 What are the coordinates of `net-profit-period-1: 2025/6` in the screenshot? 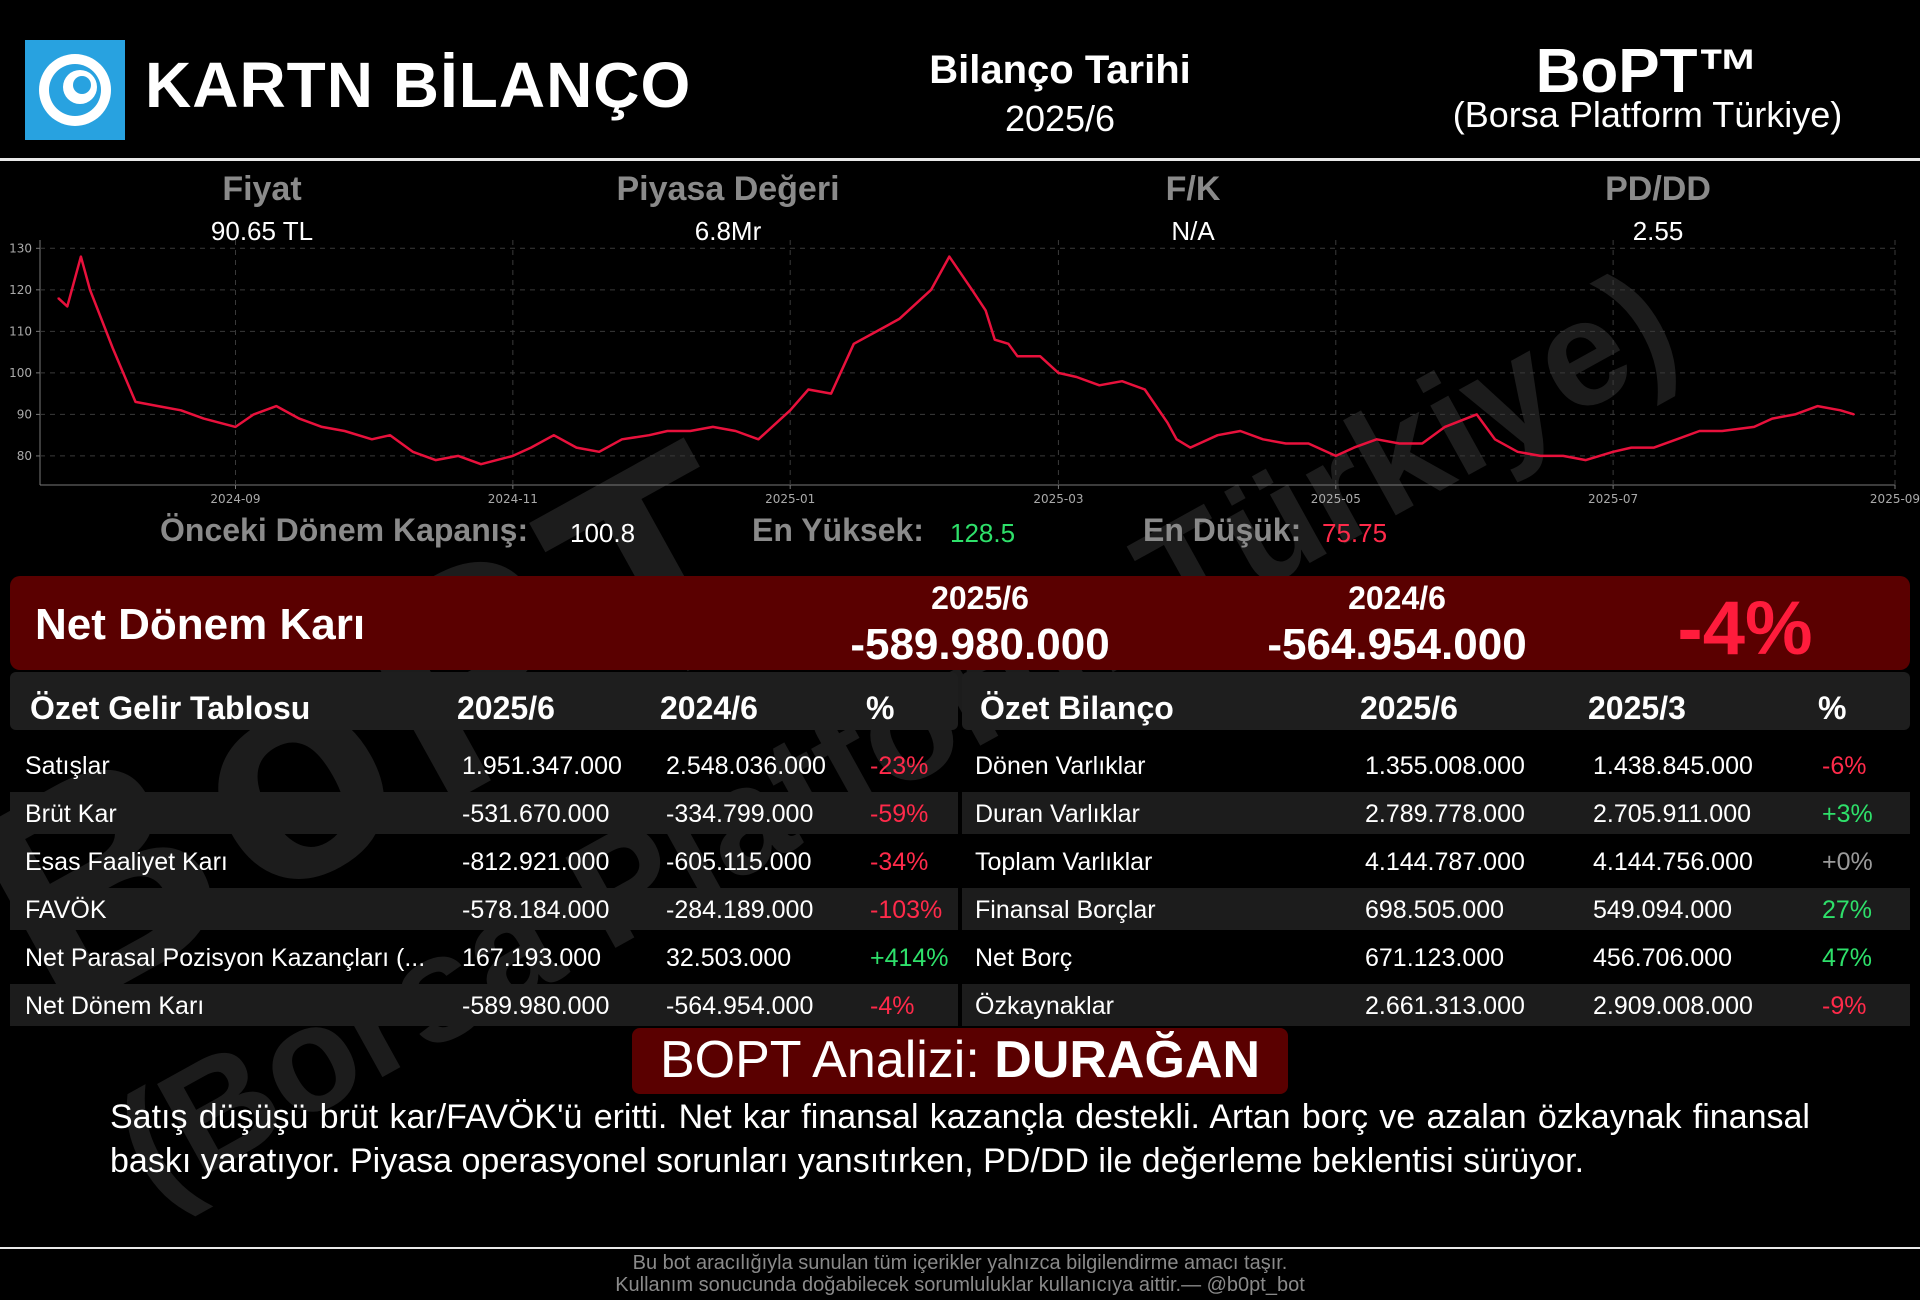 It's located at (980, 598).